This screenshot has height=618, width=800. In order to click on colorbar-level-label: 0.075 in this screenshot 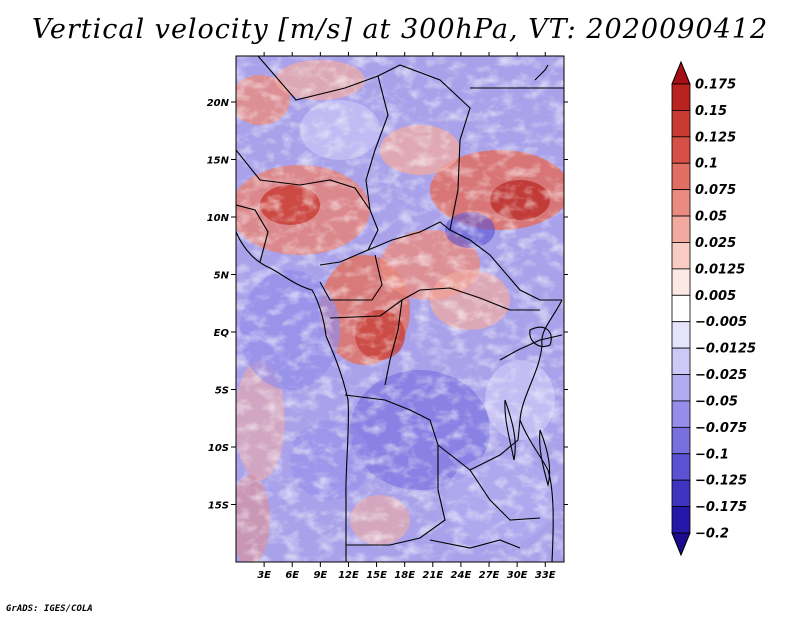, I will do `click(715, 190)`.